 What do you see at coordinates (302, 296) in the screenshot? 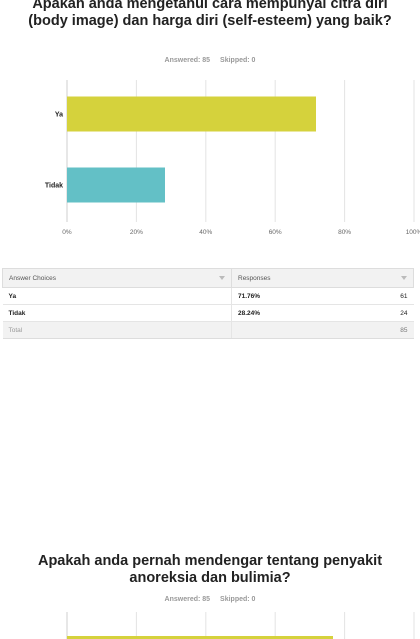
I see `percent-cell: 71.76%` at bounding box center [302, 296].